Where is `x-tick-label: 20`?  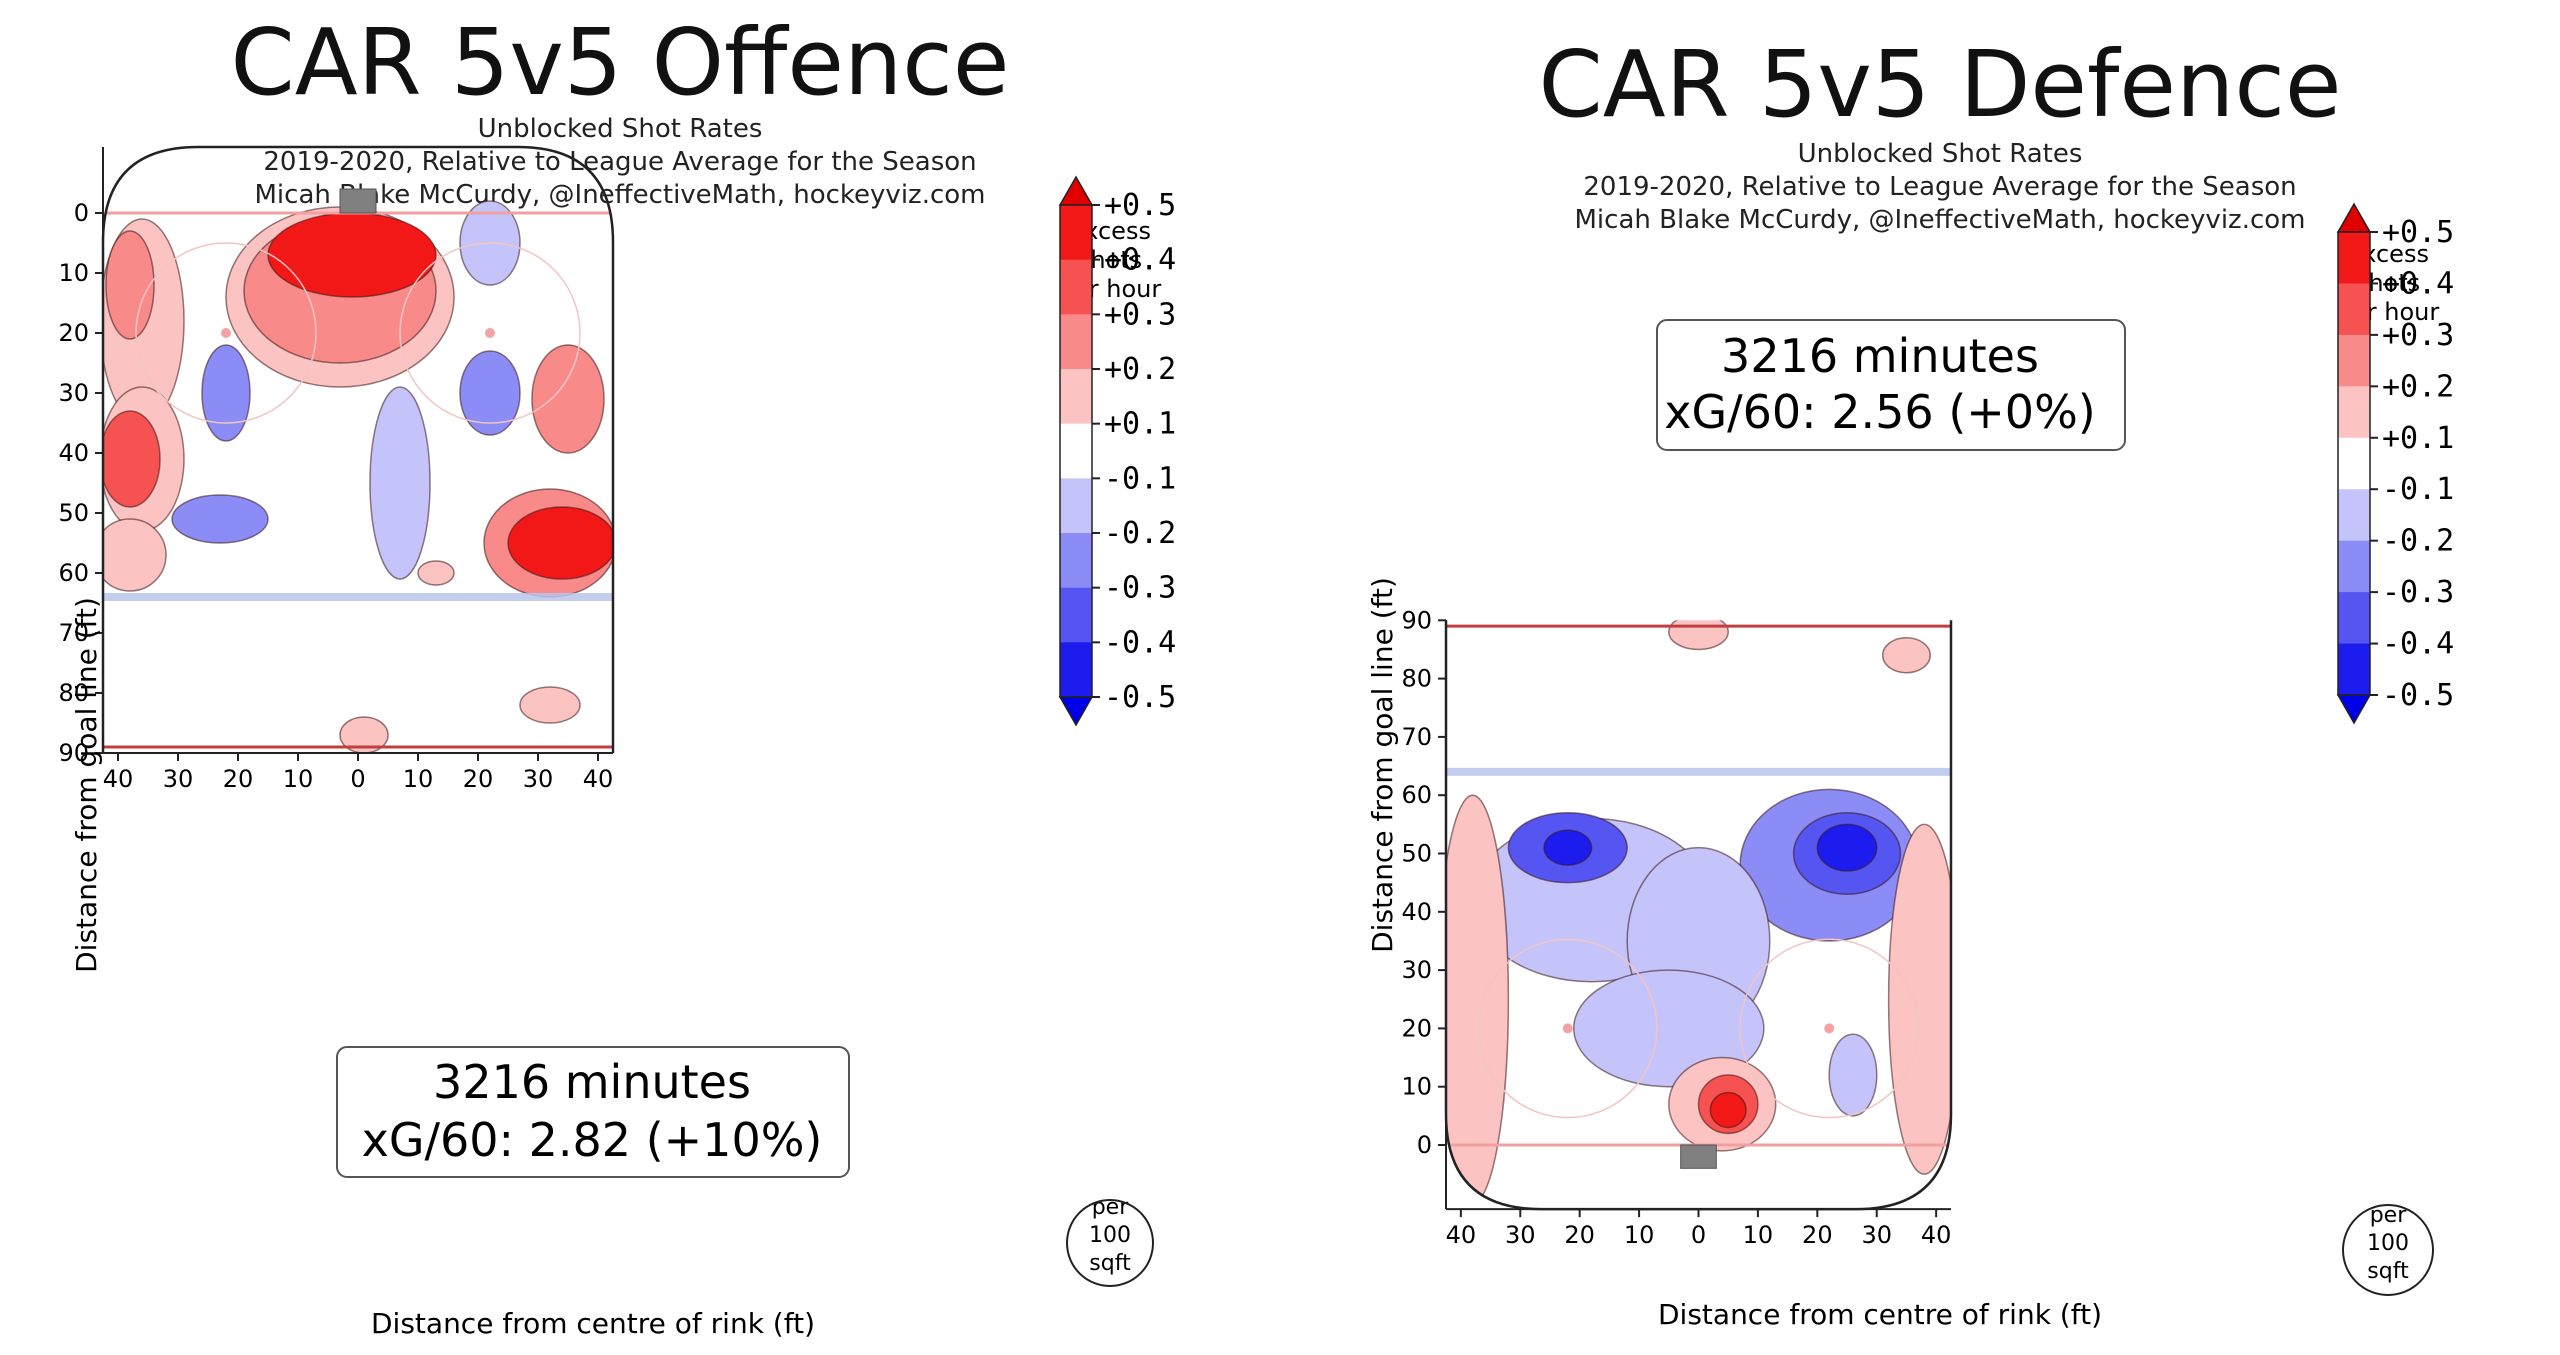
x-tick-label: 20 is located at coordinates (238, 779).